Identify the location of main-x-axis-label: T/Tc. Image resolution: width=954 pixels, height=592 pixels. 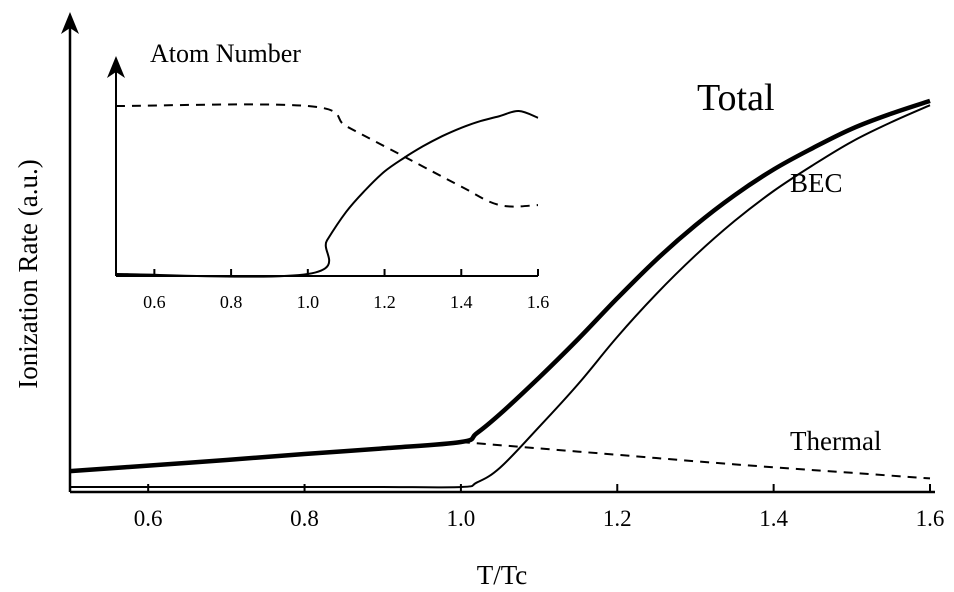
(502, 575).